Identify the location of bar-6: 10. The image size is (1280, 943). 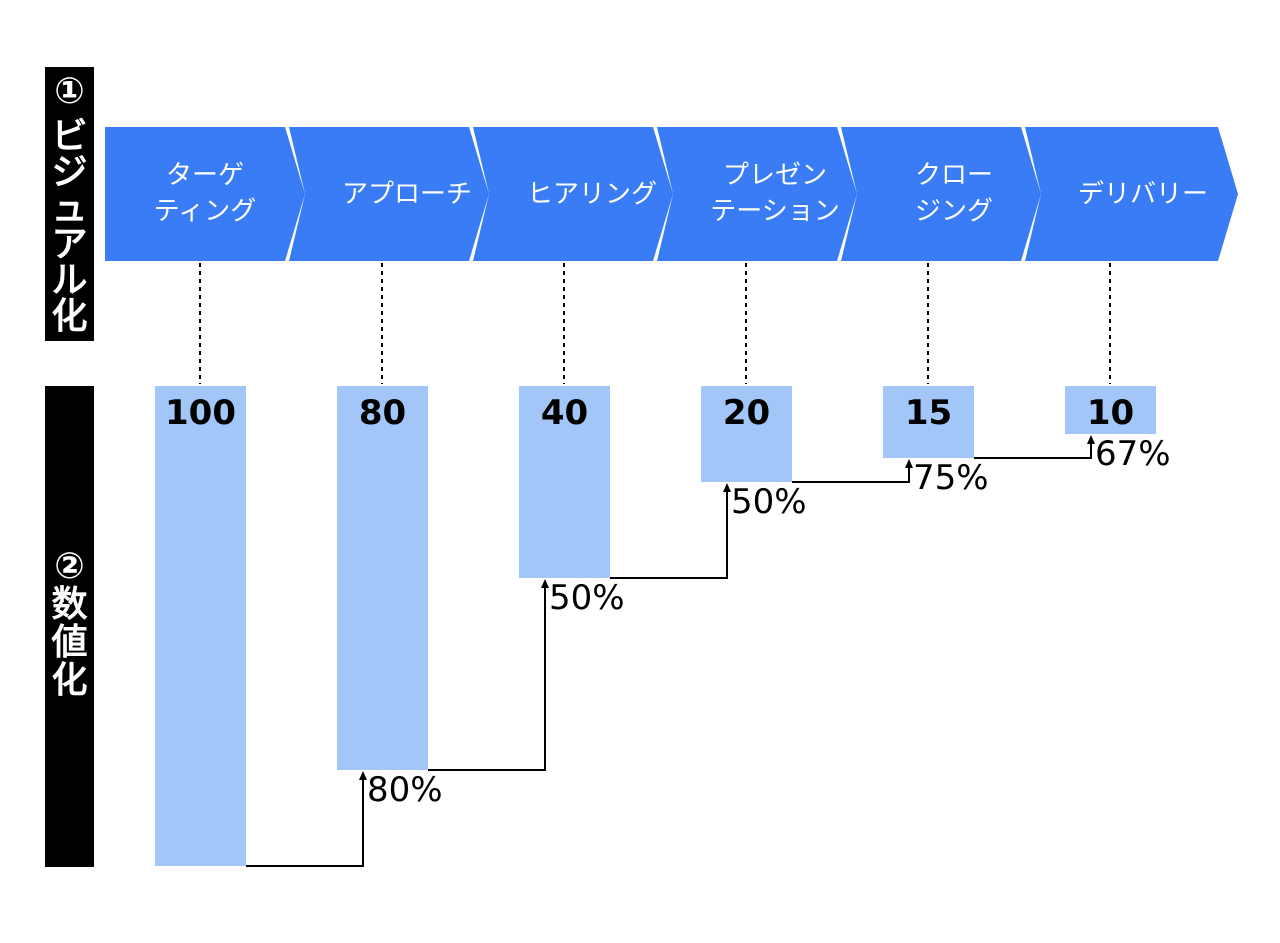
(1110, 410).